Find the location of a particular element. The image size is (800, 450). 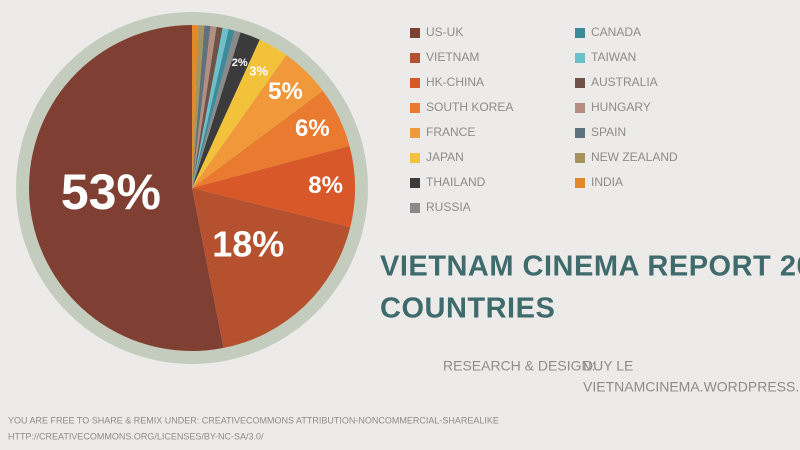

data-label: 18% is located at coordinates (248, 243).